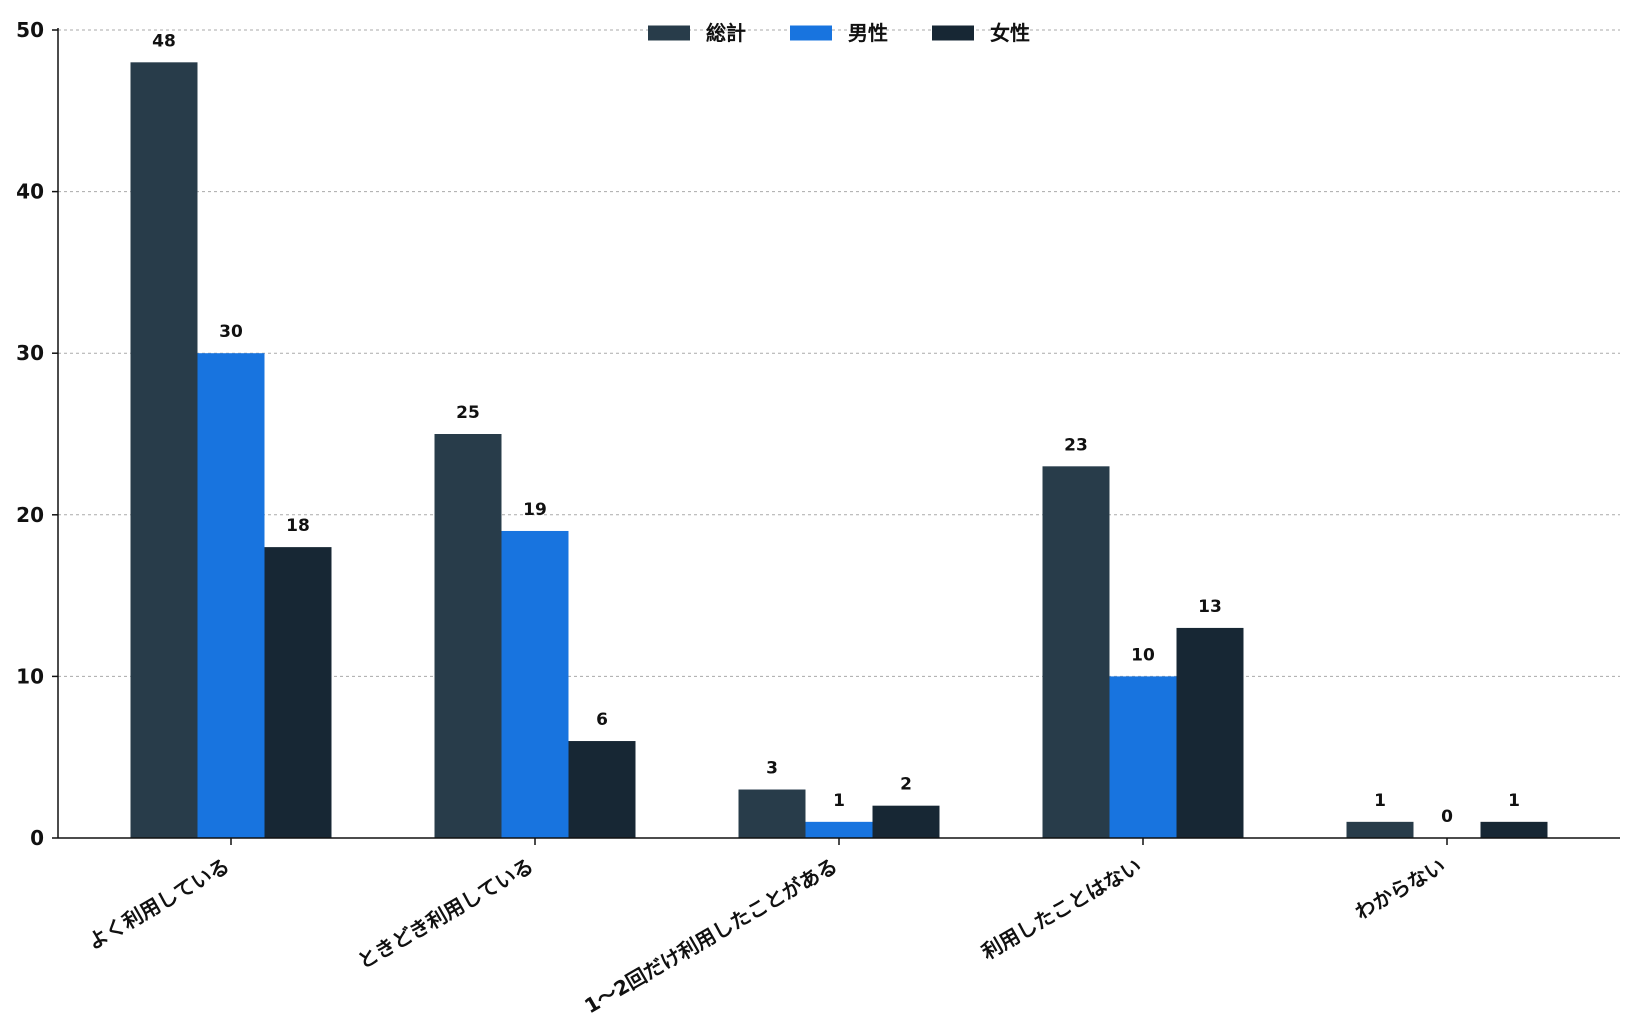 The image size is (1635, 1035). I want to click on legend-label: 総計, so click(726, 33).